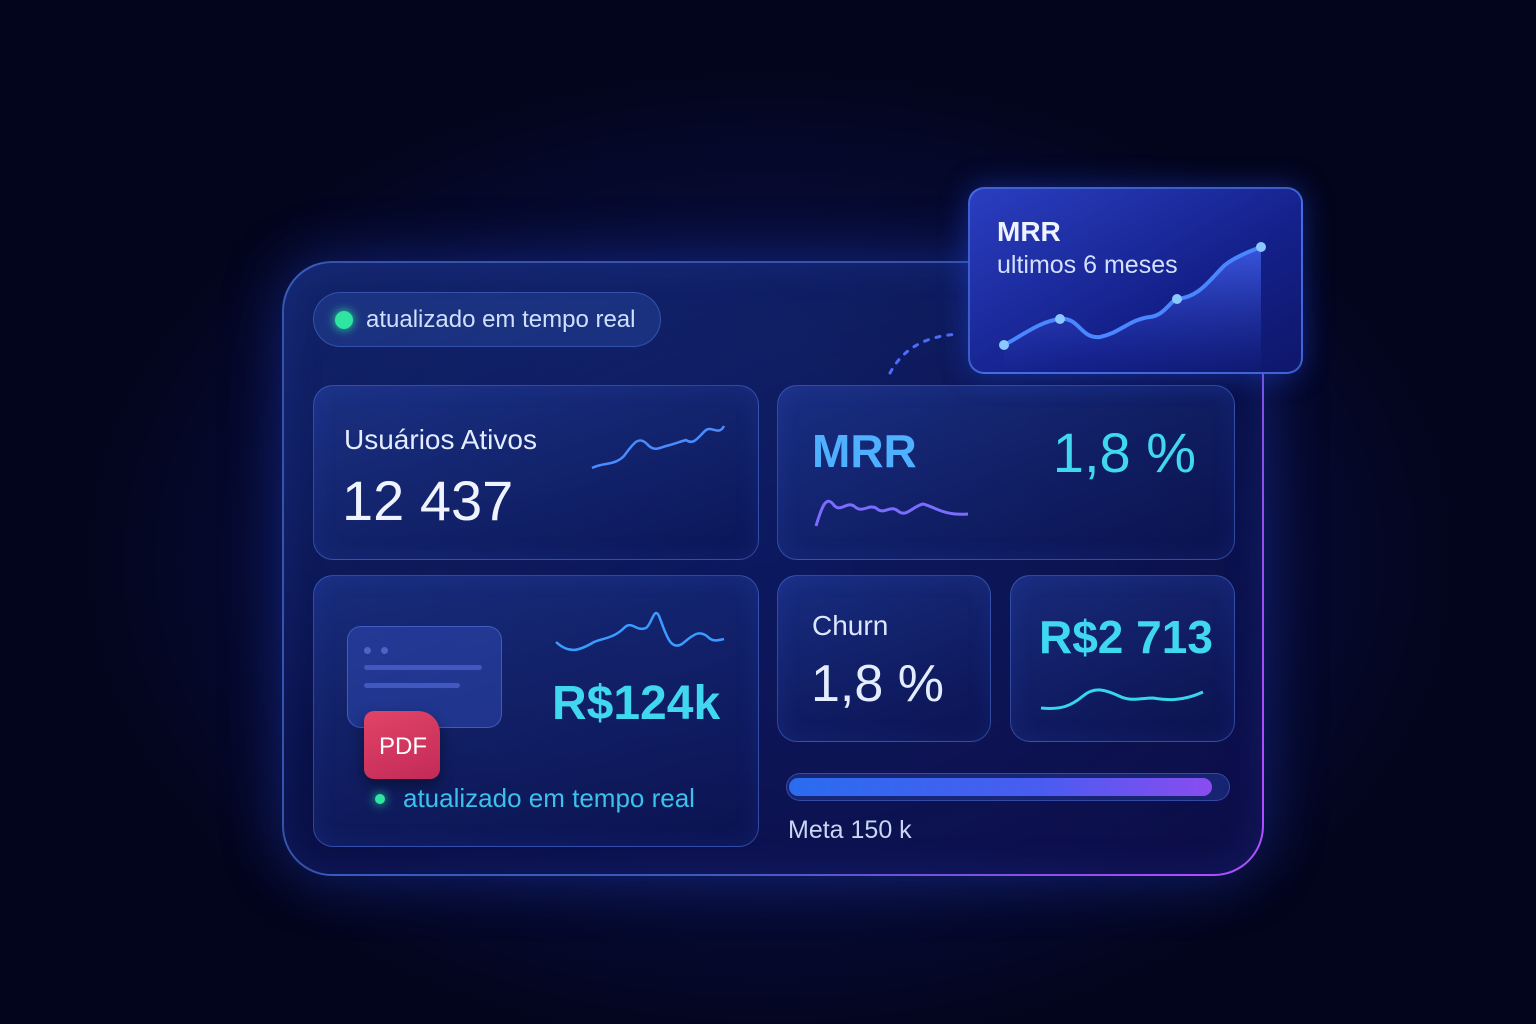 The width and height of the screenshot is (1536, 1024). What do you see at coordinates (1122, 699) in the screenshot?
I see `ticket-sparkline` at bounding box center [1122, 699].